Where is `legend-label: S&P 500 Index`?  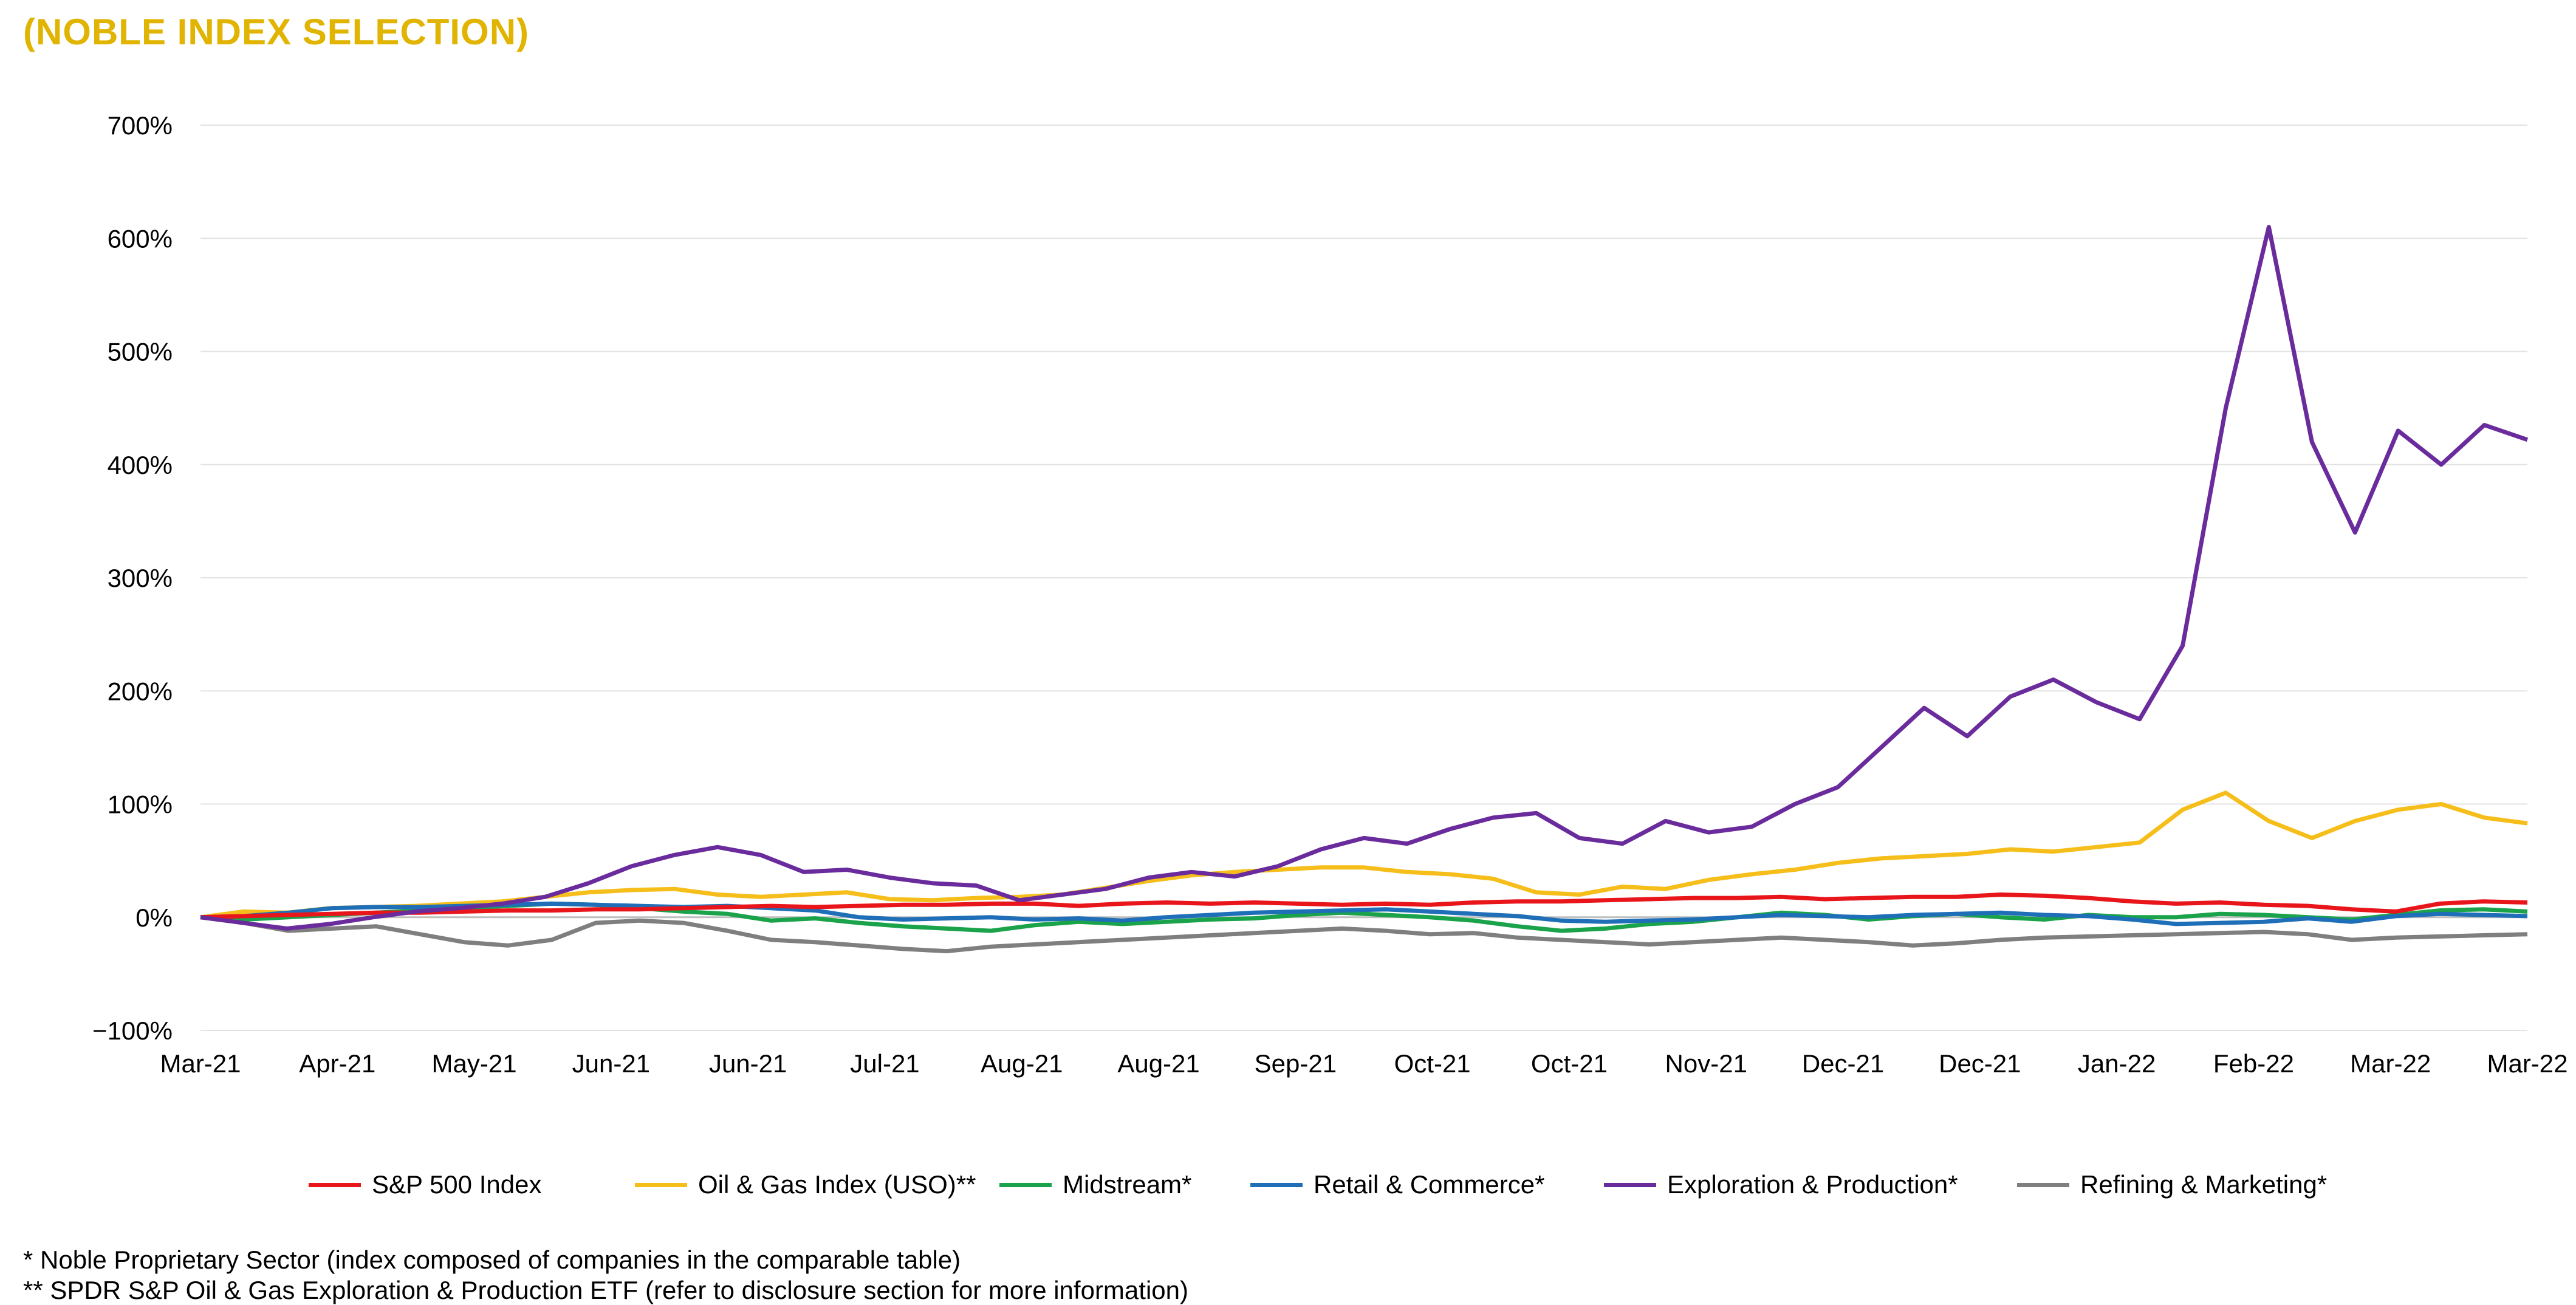 legend-label: S&P 500 Index is located at coordinates (457, 1184).